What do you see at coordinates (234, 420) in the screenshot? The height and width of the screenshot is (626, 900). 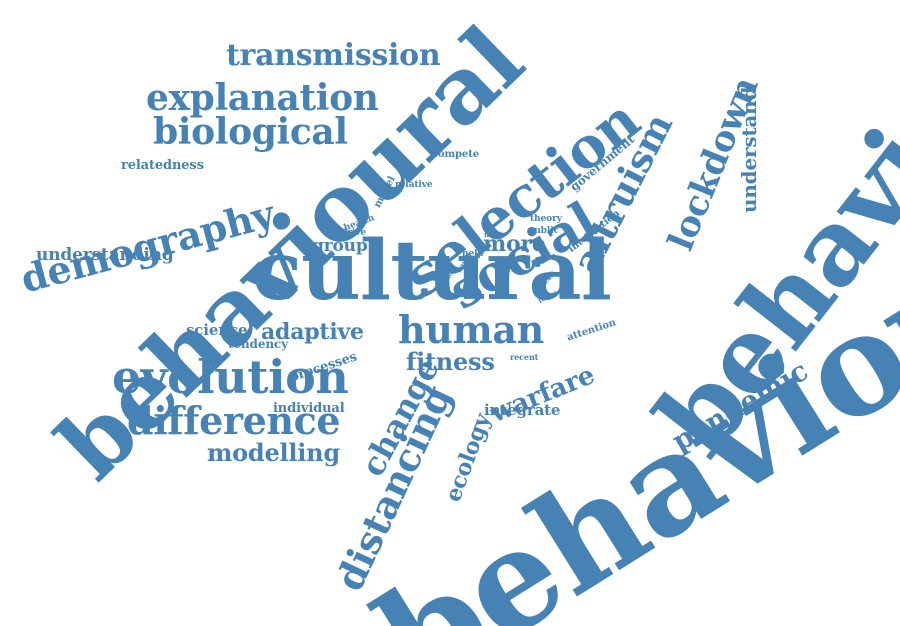 I see `word-difference: difference` at bounding box center [234, 420].